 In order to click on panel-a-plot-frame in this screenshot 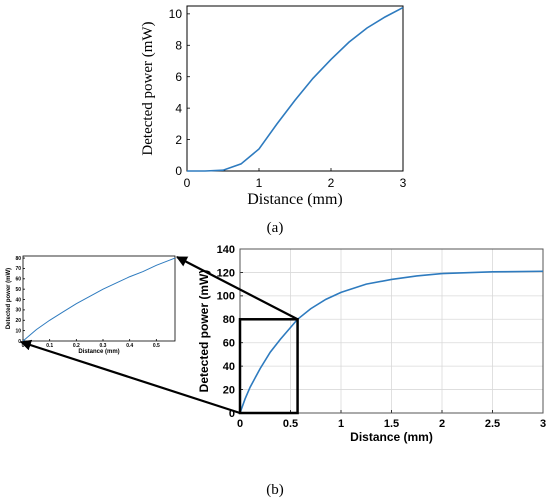, I will do `click(295, 88)`.